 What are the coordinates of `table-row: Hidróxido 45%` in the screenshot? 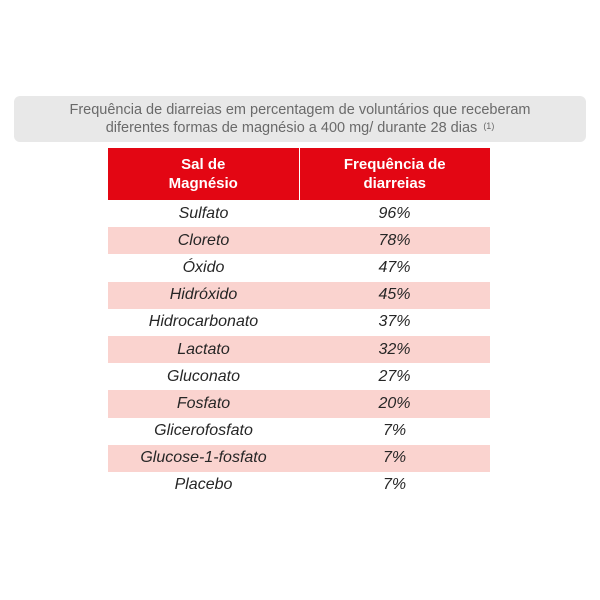 It's located at (299, 295).